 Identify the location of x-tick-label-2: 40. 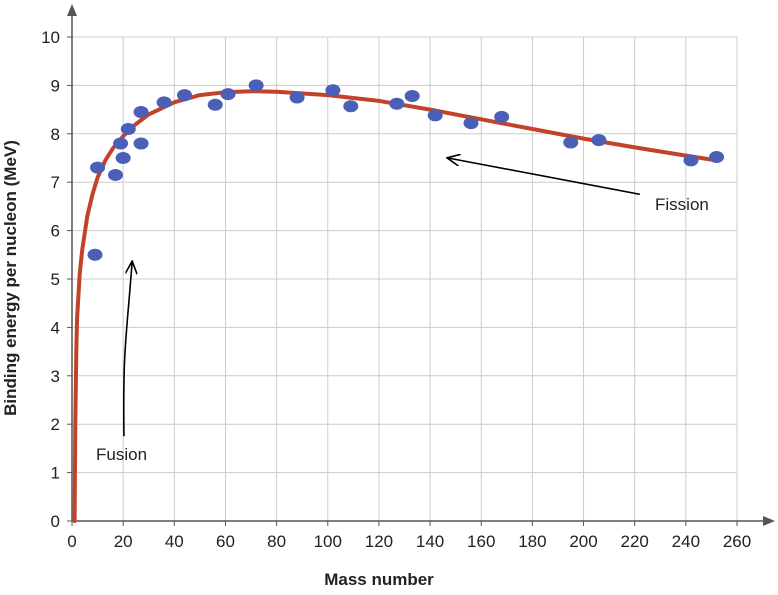
(174, 541).